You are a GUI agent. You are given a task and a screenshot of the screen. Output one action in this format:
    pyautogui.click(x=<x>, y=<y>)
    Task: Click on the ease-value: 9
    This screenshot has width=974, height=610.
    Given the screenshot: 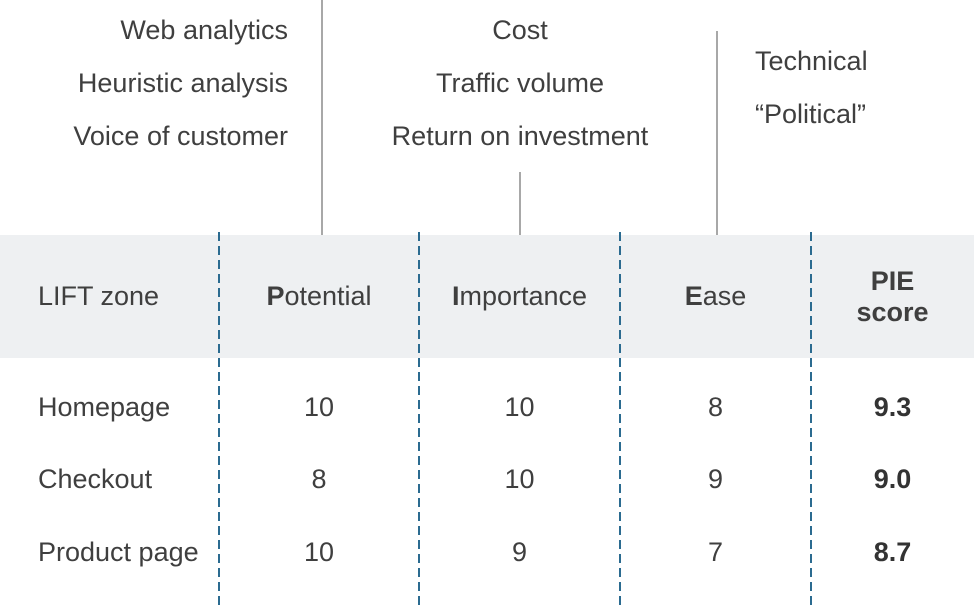 What is the action you would take?
    pyautogui.click(x=715, y=478)
    